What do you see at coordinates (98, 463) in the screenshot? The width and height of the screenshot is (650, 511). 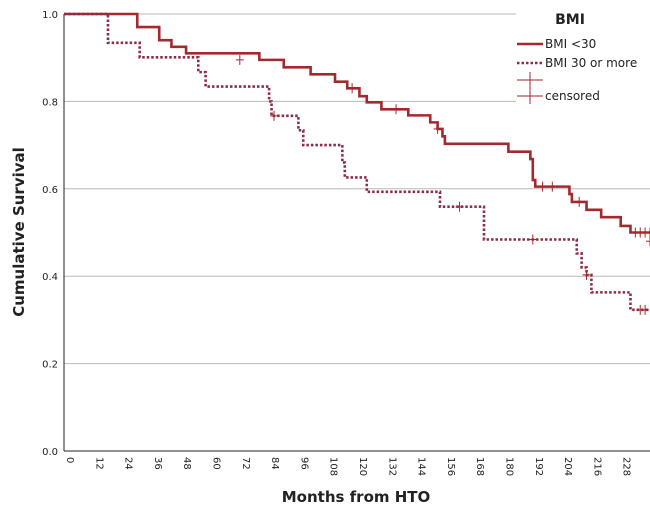 I see `x-tick-label: 12` at bounding box center [98, 463].